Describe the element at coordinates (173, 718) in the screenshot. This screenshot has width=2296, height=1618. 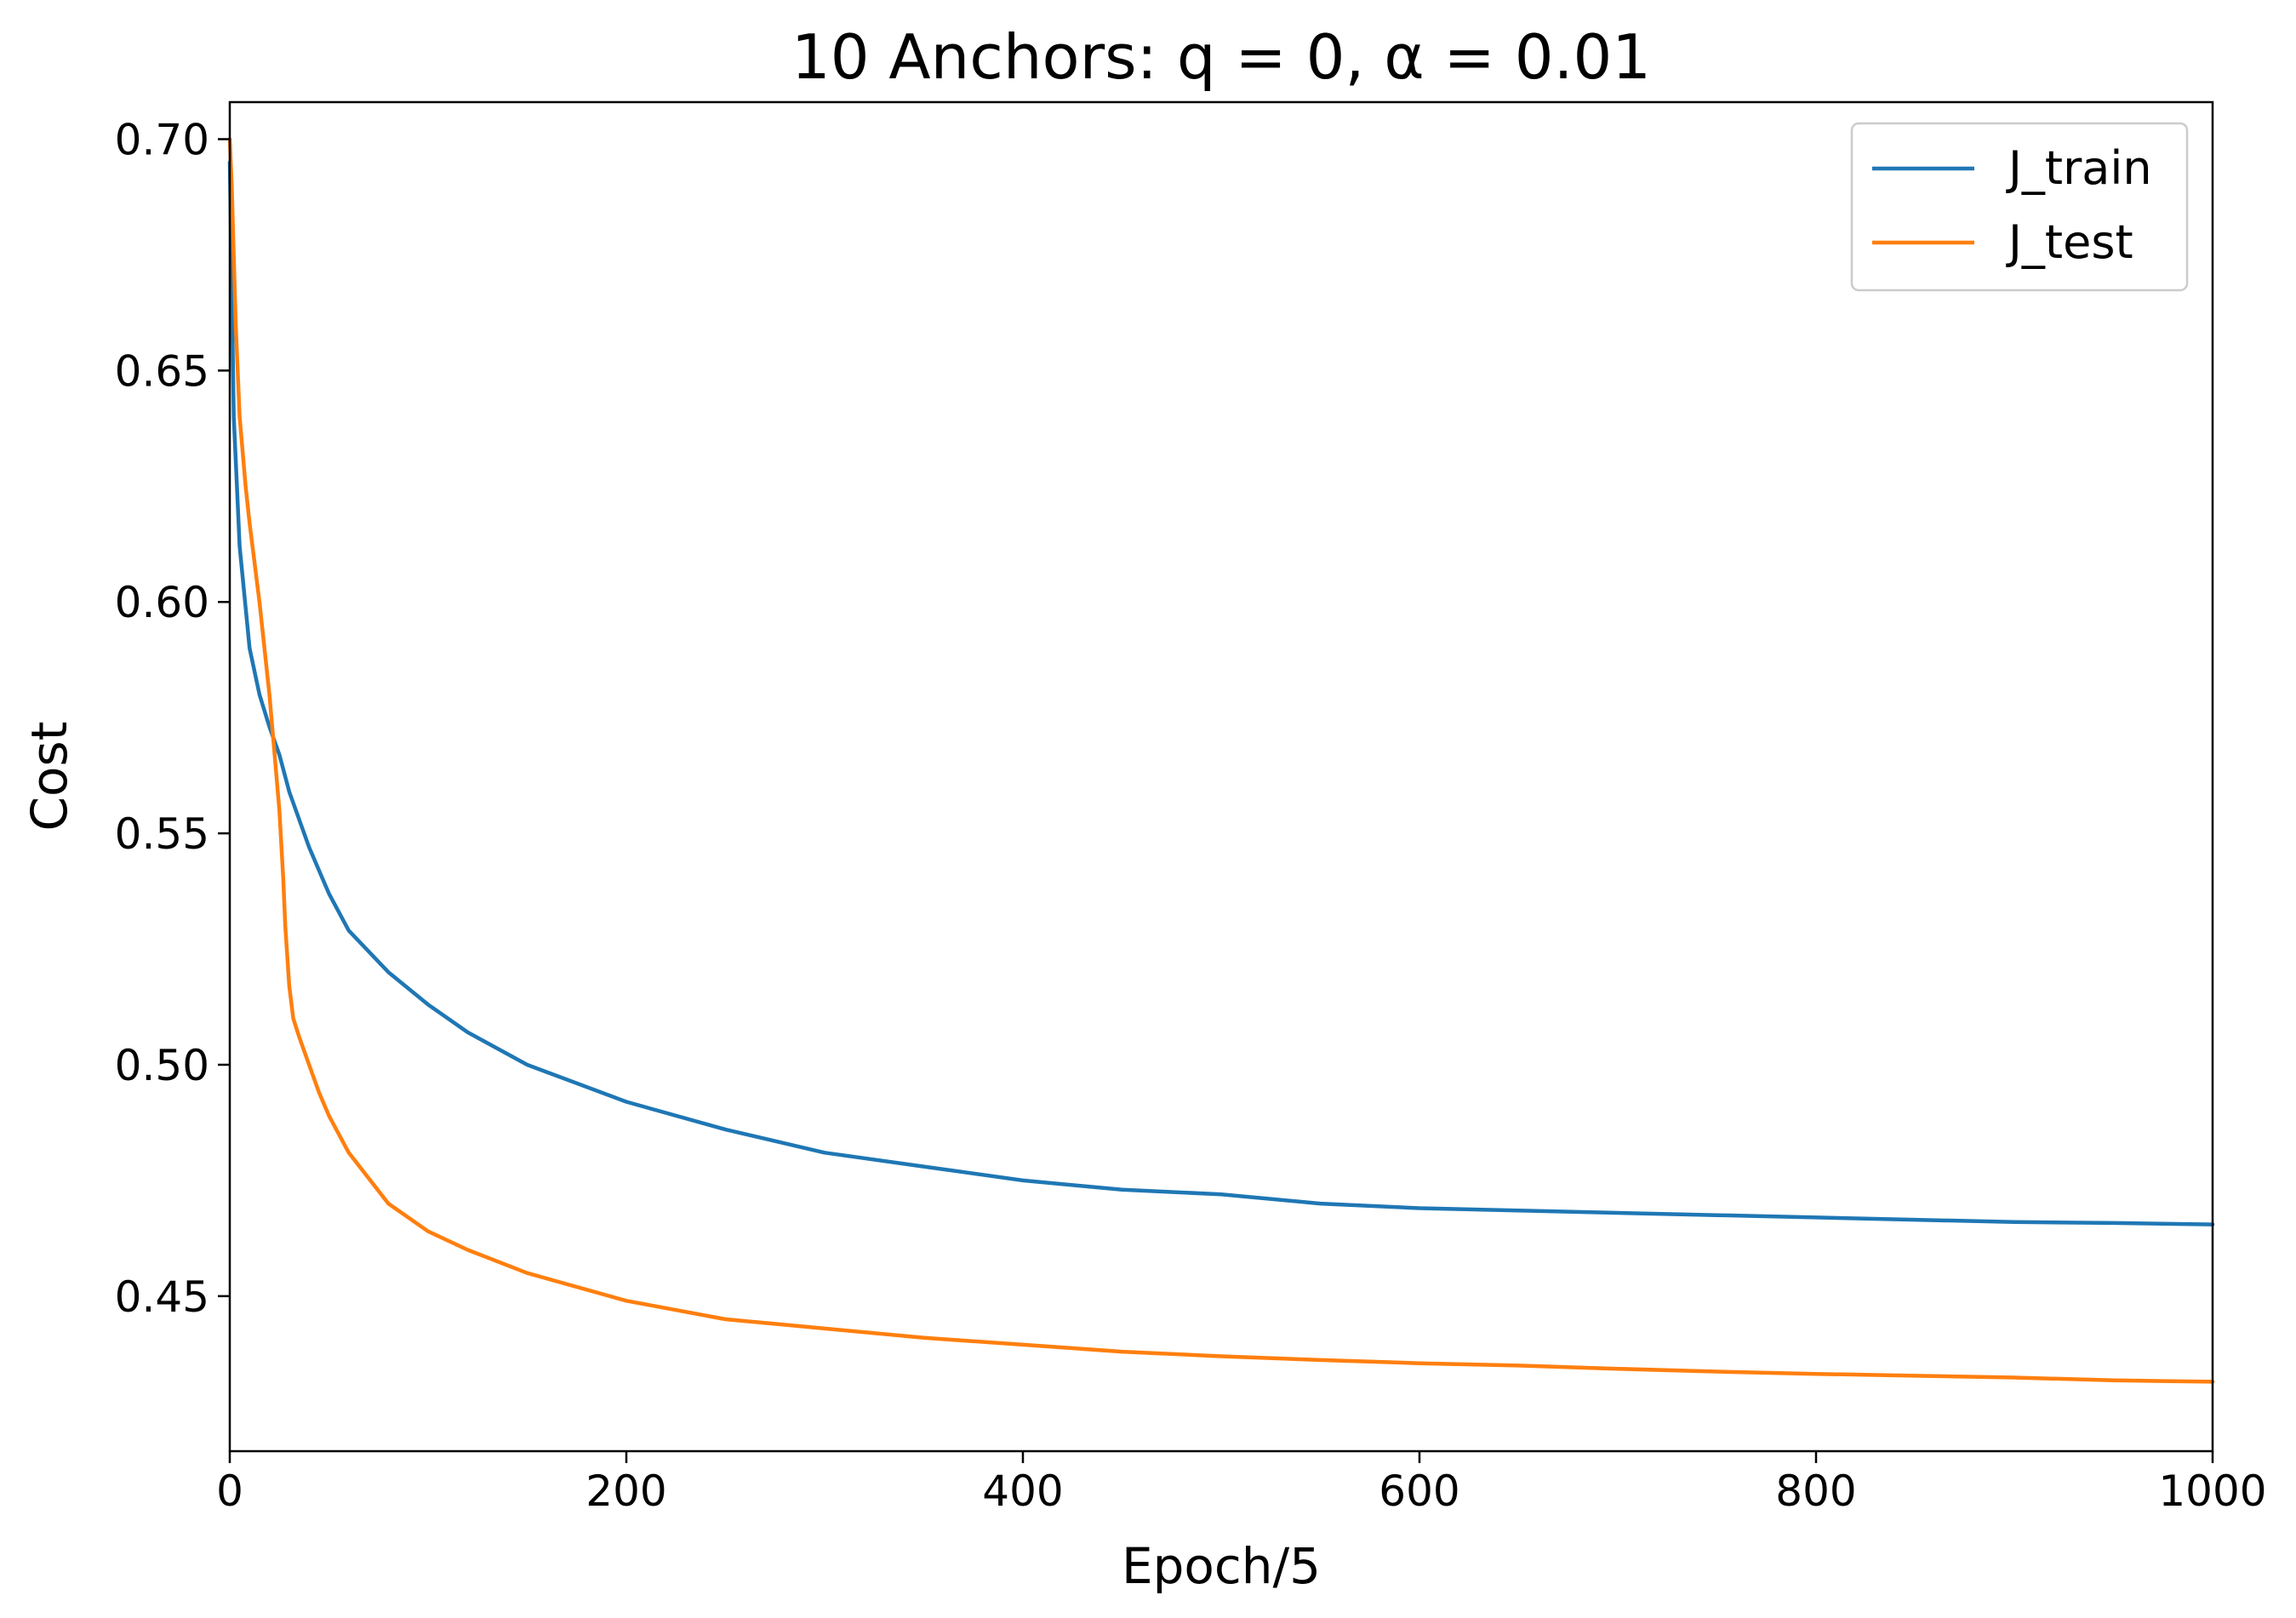
I see `y-axis-ticks: 0.45 0.50 0.55 0.60 0.65 0.70` at that location.